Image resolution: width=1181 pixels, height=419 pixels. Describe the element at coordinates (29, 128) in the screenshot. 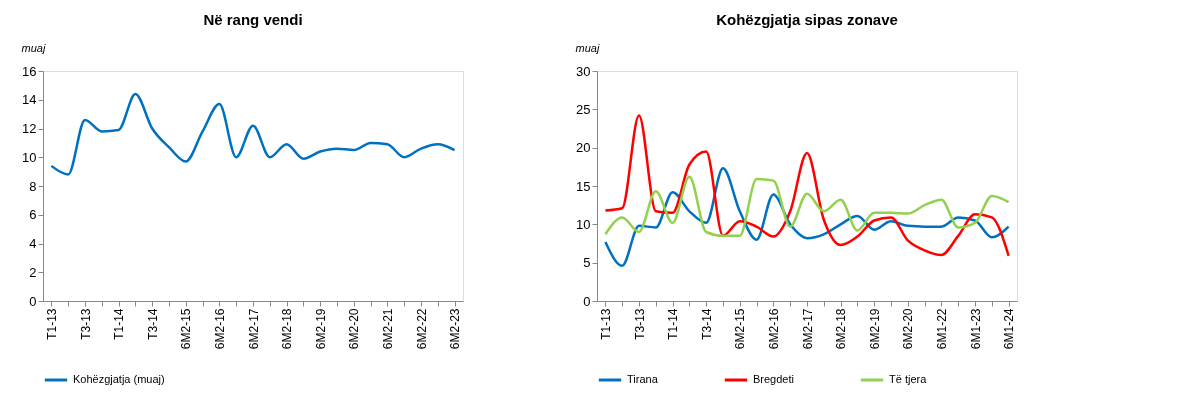

I see `y-tick-label: 12` at that location.